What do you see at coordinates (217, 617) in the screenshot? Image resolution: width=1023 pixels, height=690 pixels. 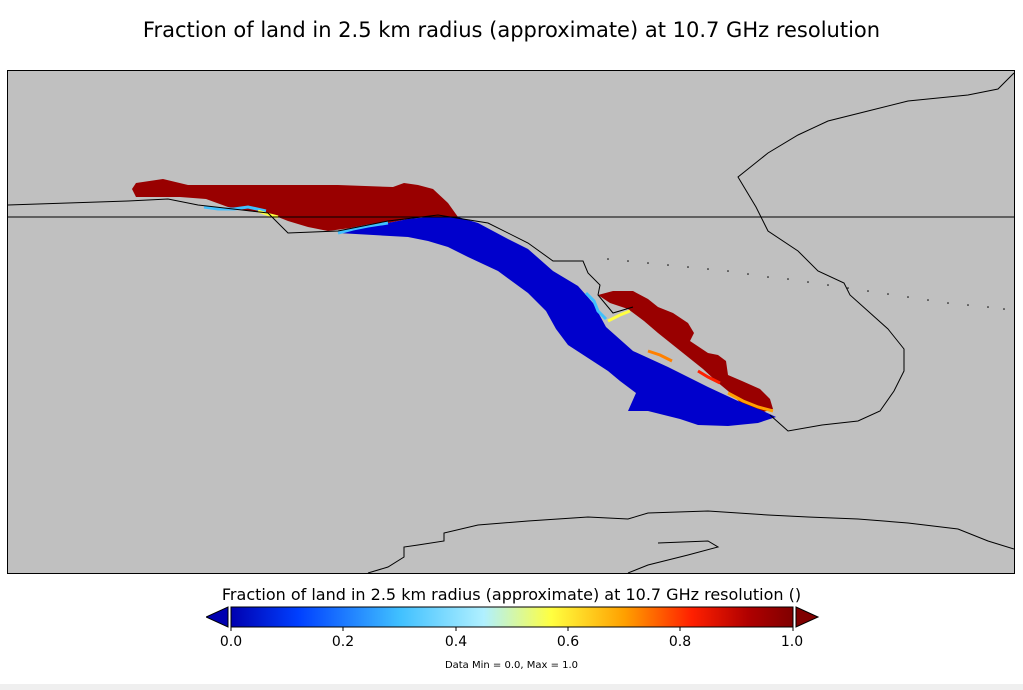 I see `colorbar-min-extend` at bounding box center [217, 617].